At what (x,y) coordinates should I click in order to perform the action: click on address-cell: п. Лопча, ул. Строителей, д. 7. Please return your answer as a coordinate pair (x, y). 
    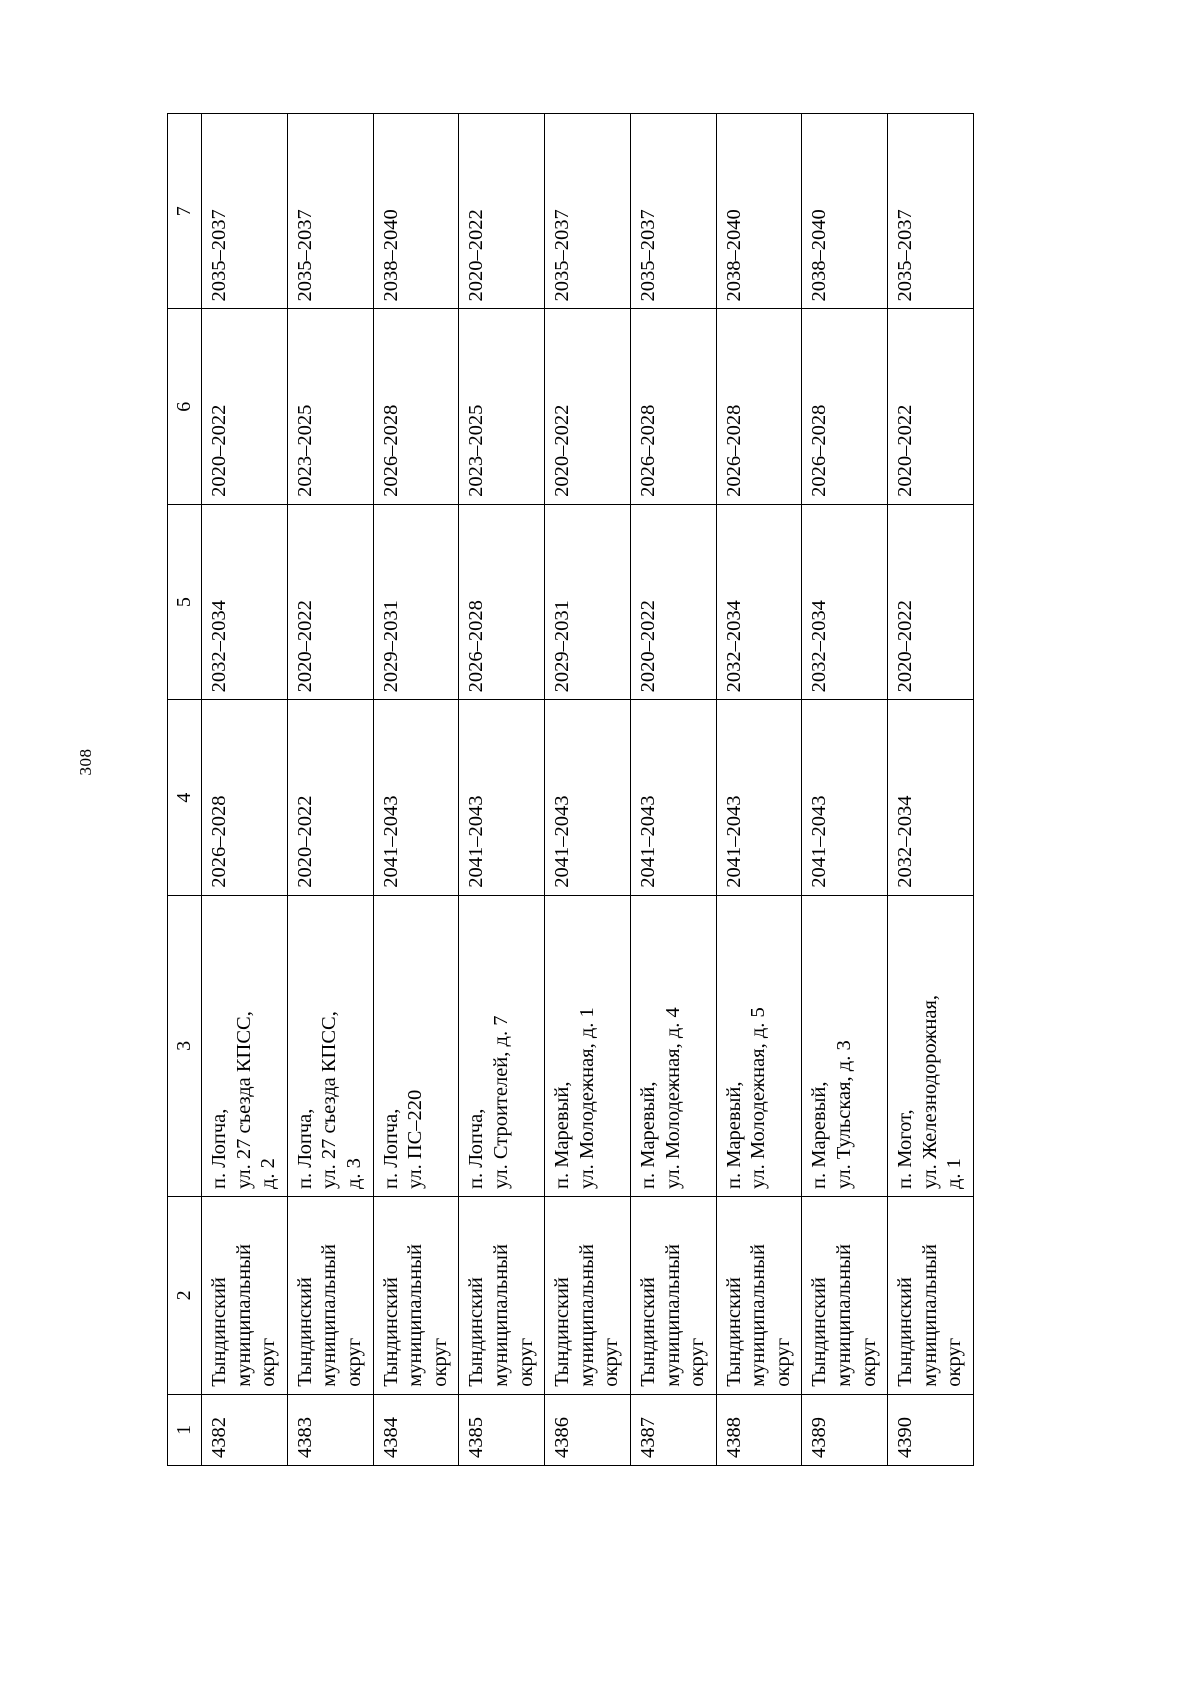
    Looking at the image, I should click on (501, 1046).